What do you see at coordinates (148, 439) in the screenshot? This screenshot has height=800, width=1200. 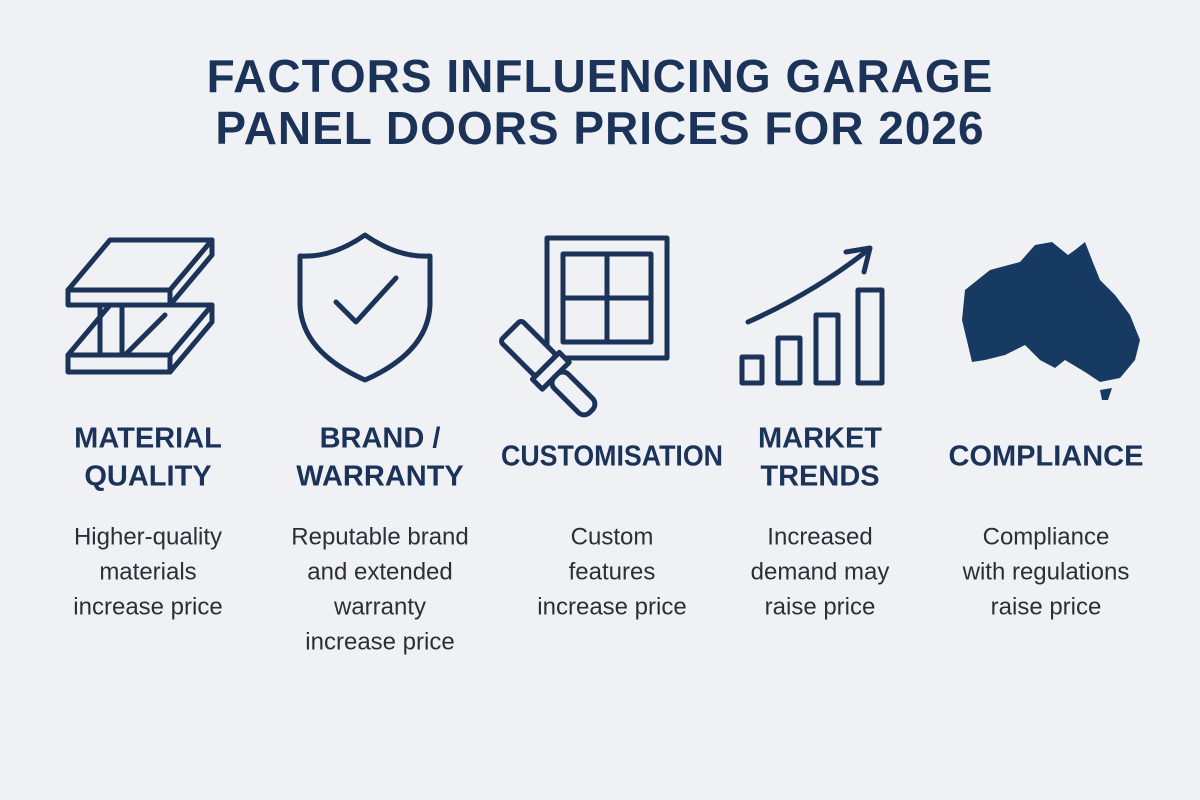 I see `factor-heading: MATERIAL` at bounding box center [148, 439].